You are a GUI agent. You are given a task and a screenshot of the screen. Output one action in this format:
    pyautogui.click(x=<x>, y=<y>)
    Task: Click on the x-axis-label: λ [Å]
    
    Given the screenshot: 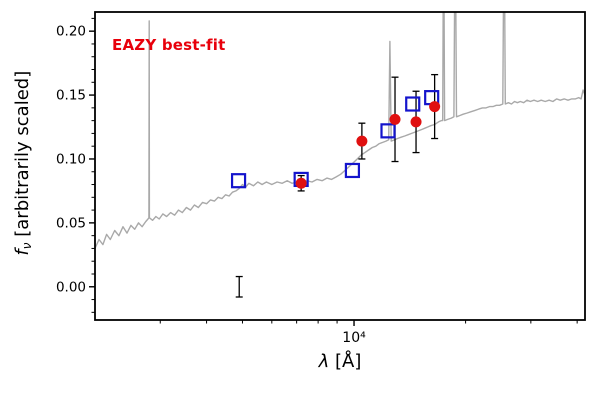 What is the action you would take?
    pyautogui.click(x=340, y=361)
    